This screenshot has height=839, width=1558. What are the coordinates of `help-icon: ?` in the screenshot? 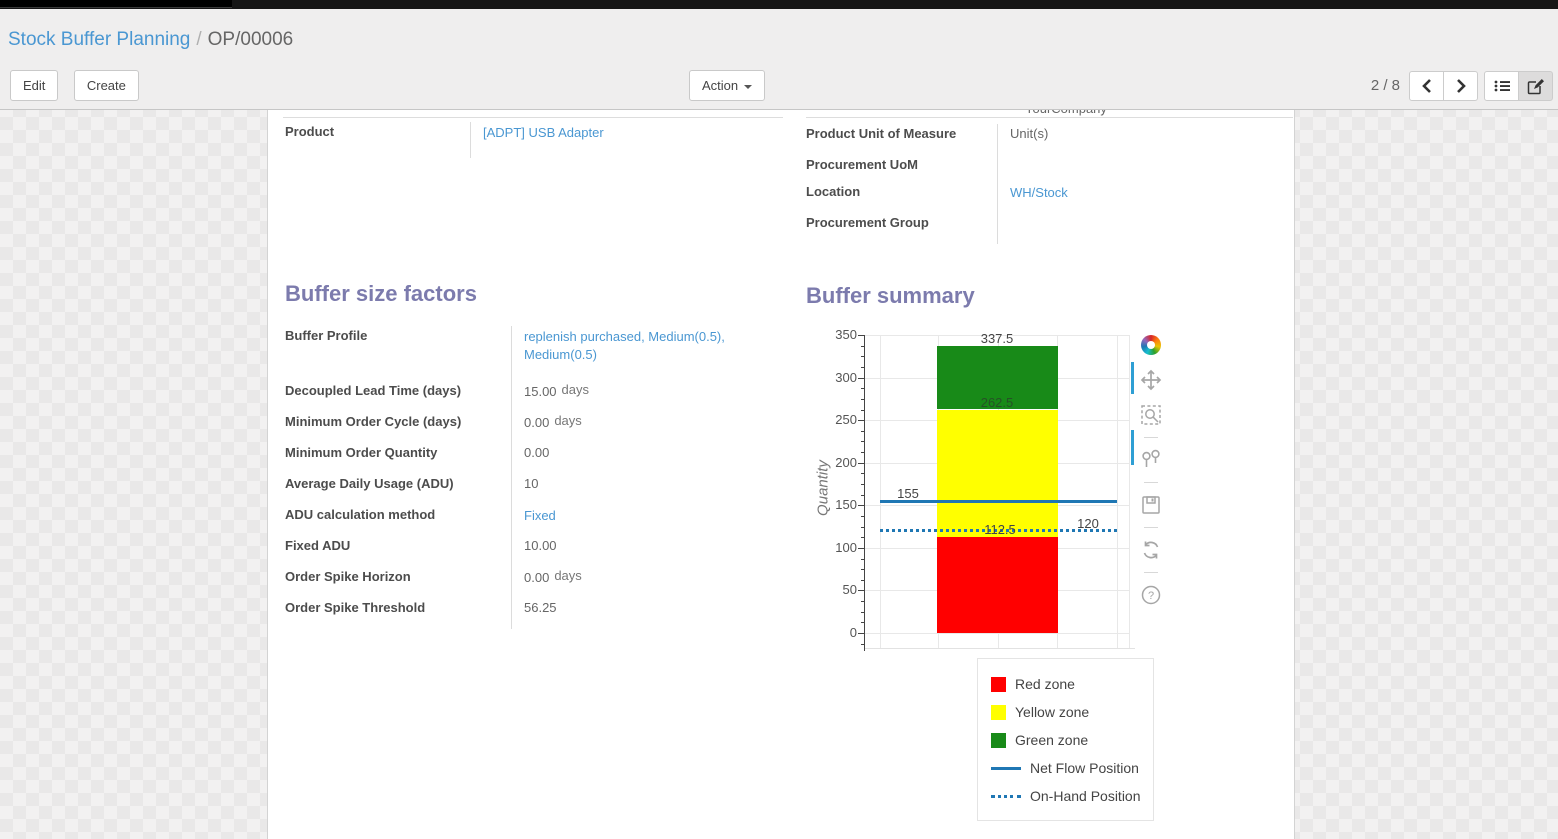 It's located at (1151, 595).